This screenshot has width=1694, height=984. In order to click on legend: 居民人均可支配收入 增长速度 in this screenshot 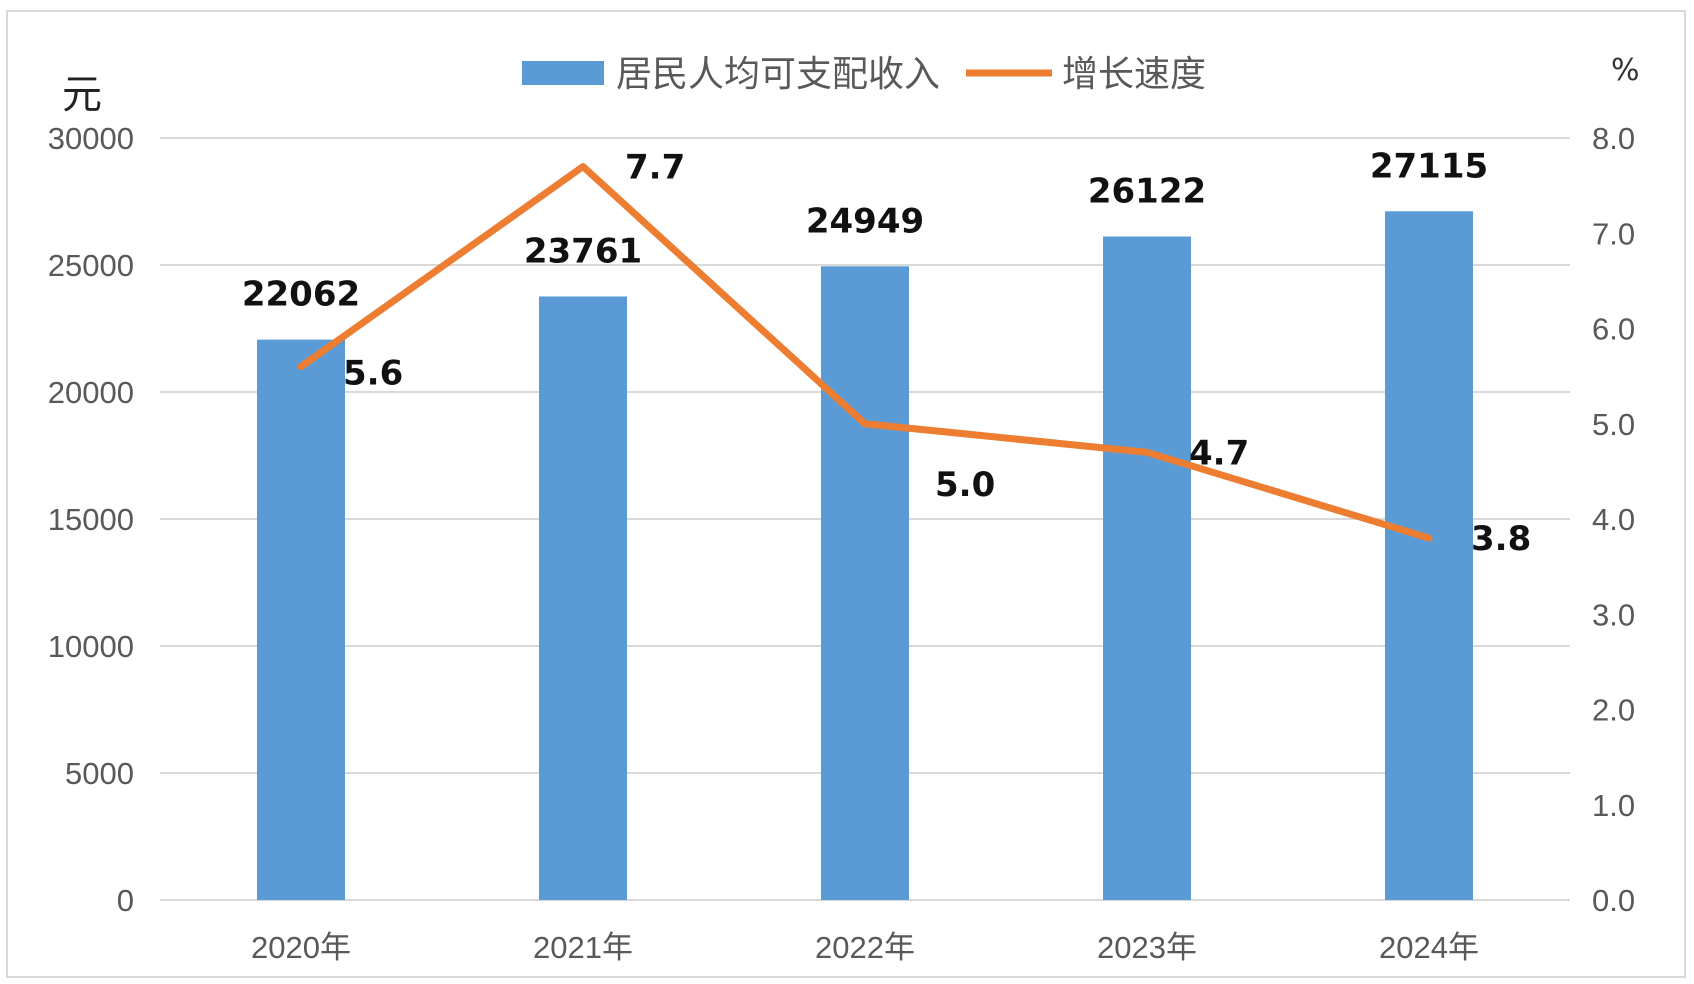, I will do `click(864, 74)`.